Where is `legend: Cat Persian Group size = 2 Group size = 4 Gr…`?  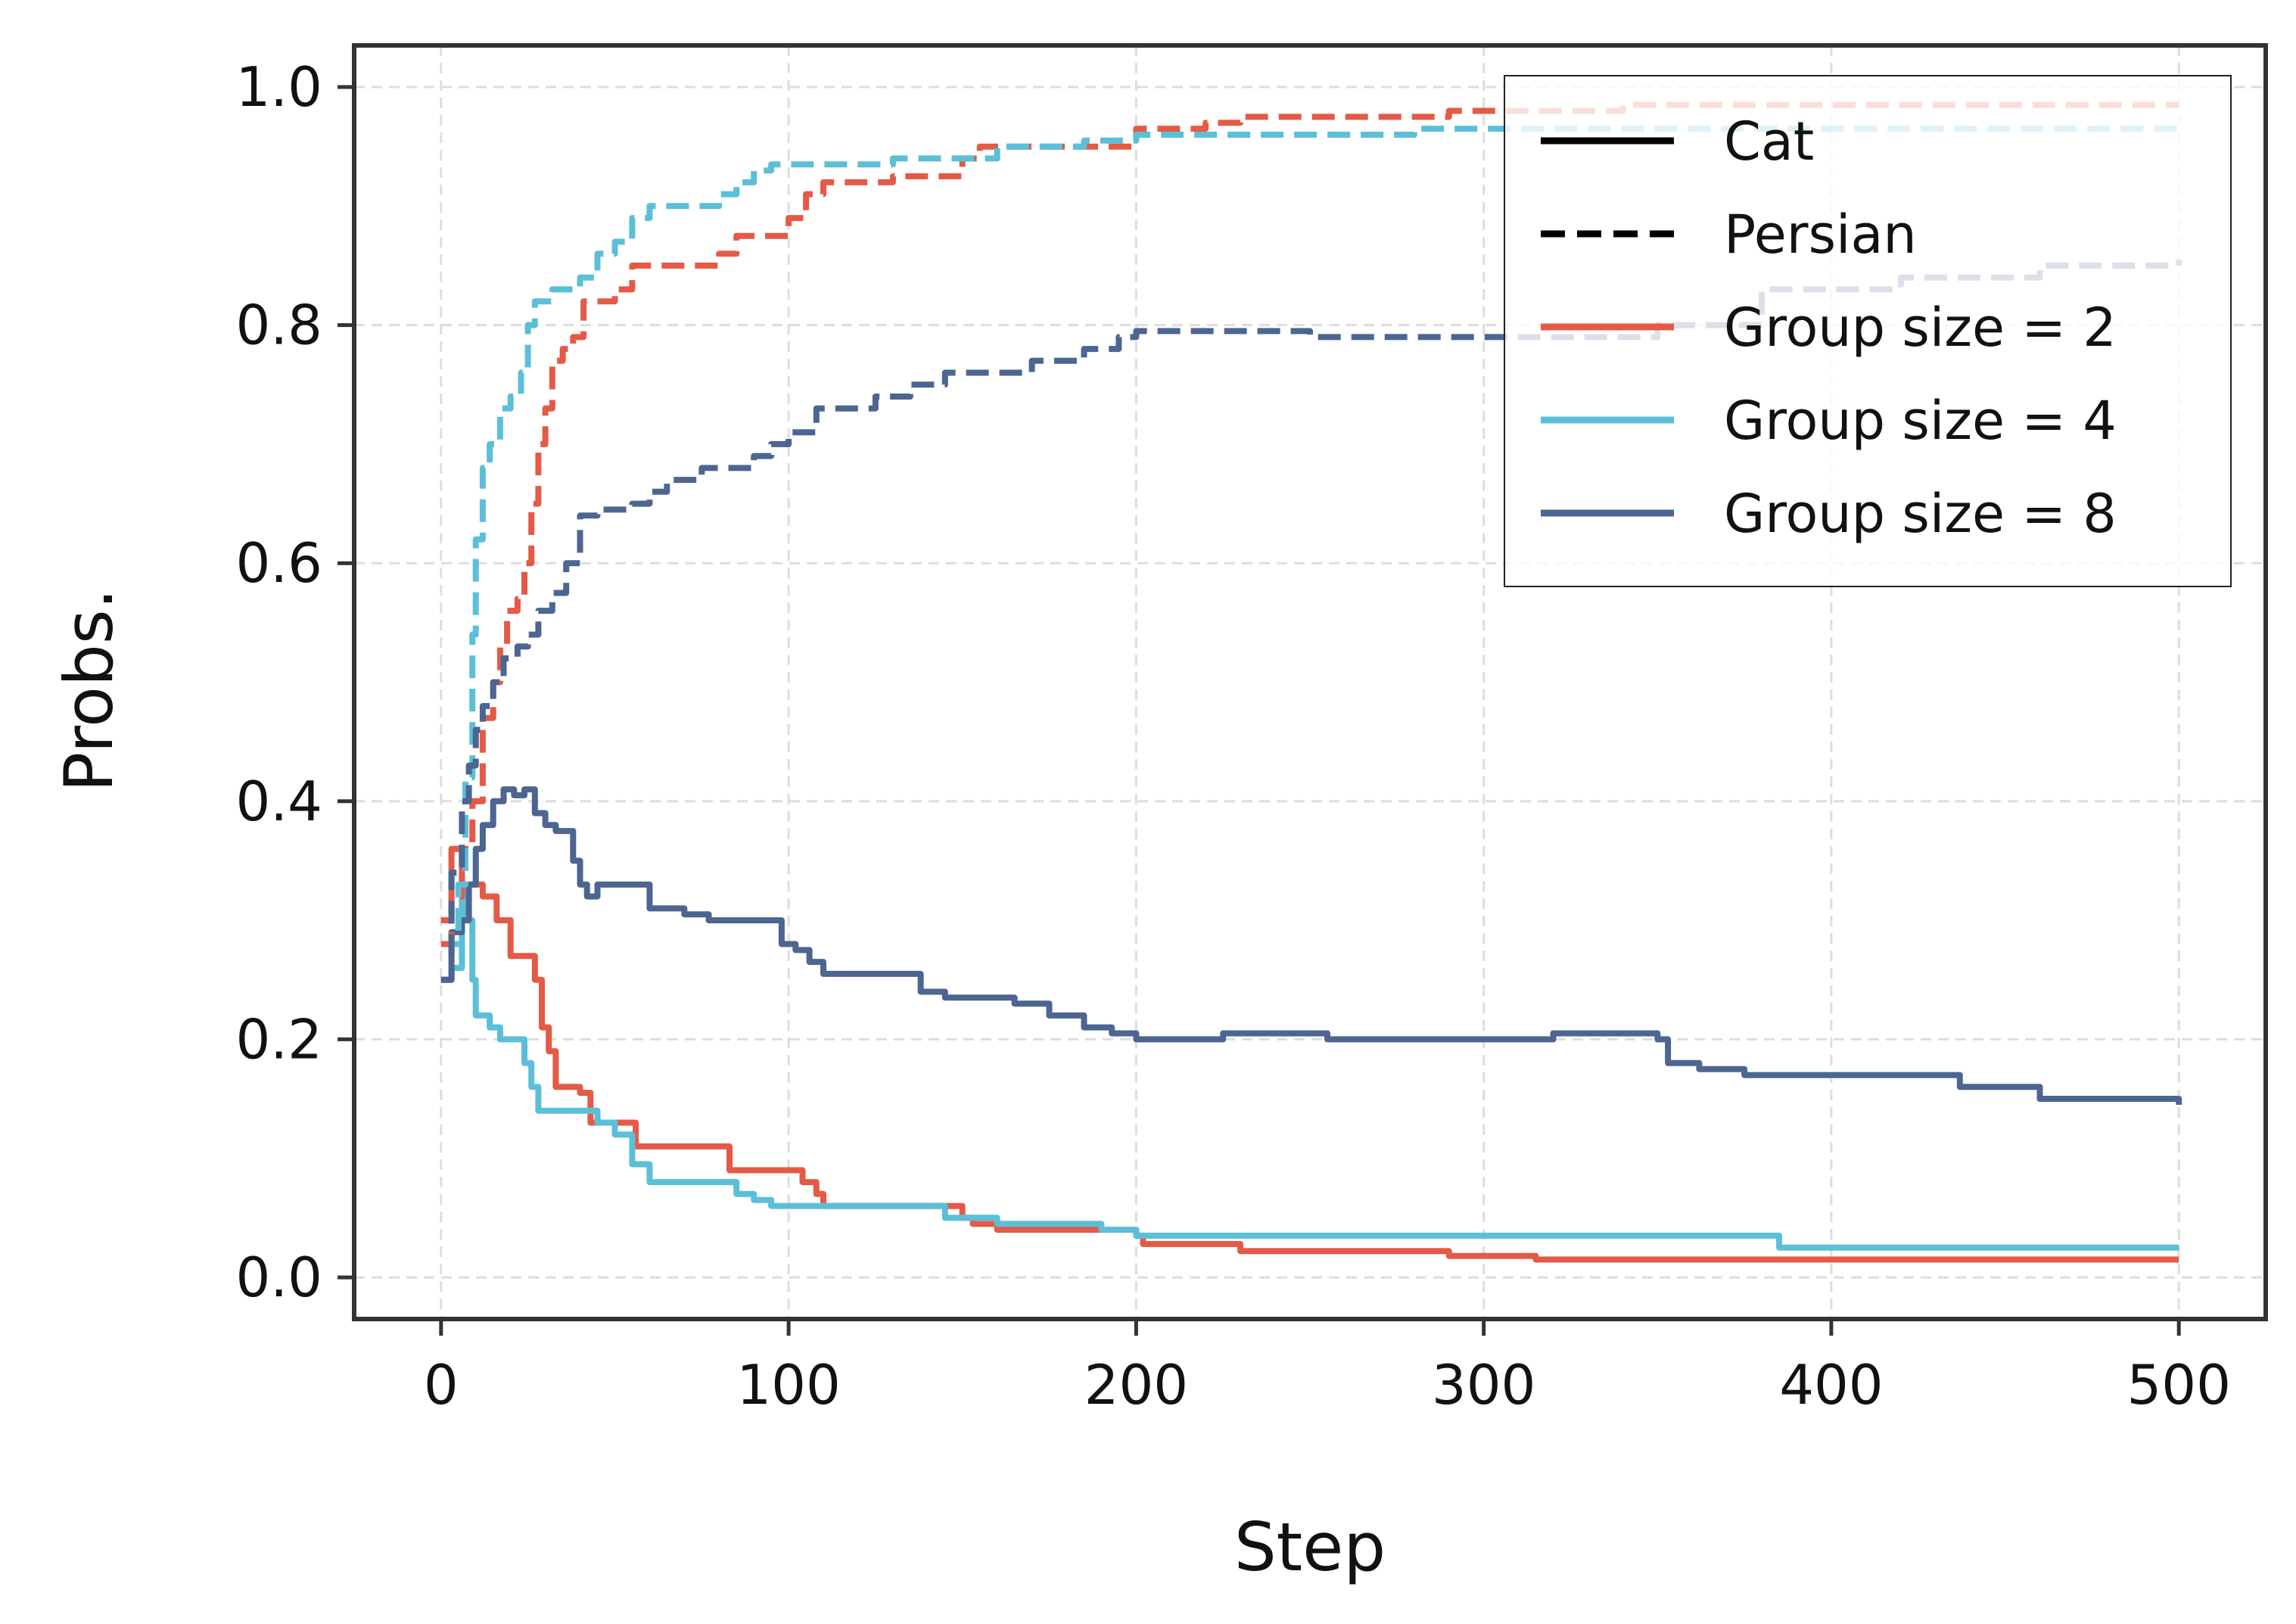
legend: Cat Persian Group size = 2 Group size = 4 Gr… is located at coordinates (1868, 331).